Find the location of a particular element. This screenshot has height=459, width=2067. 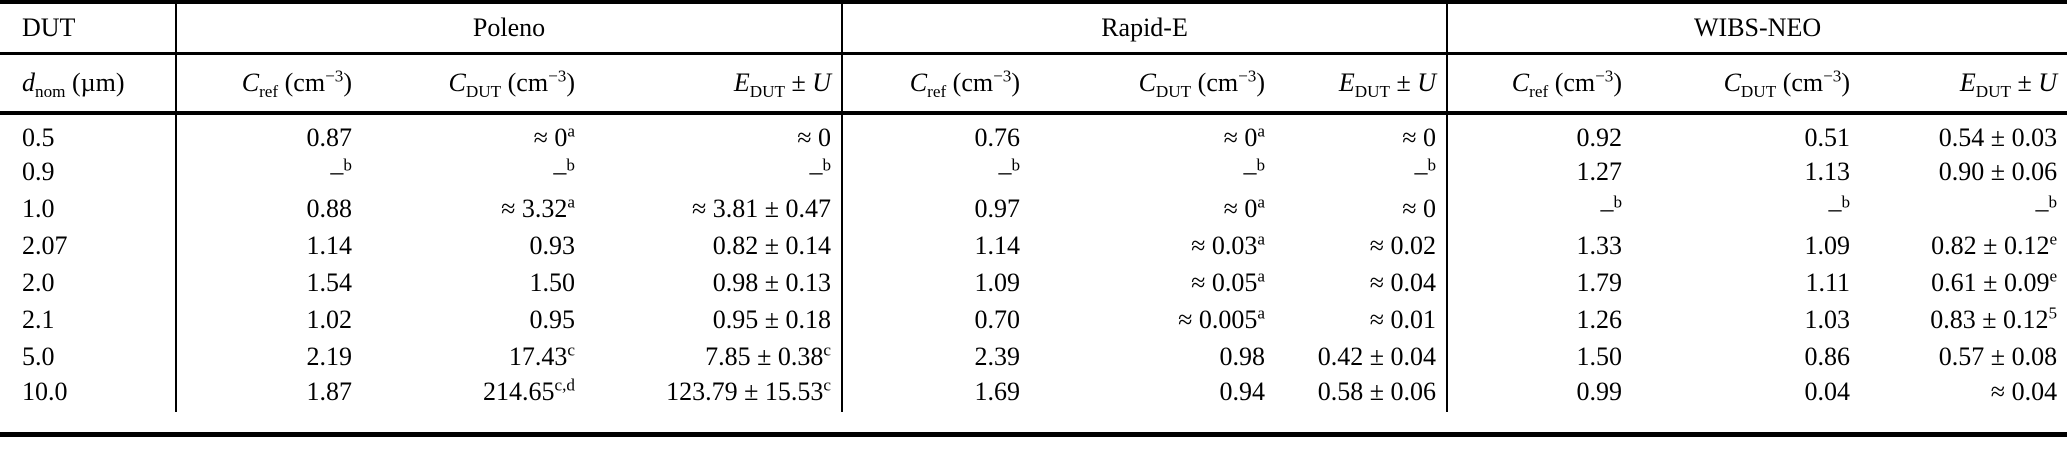

value-cell: 1.11 is located at coordinates (1828, 282).